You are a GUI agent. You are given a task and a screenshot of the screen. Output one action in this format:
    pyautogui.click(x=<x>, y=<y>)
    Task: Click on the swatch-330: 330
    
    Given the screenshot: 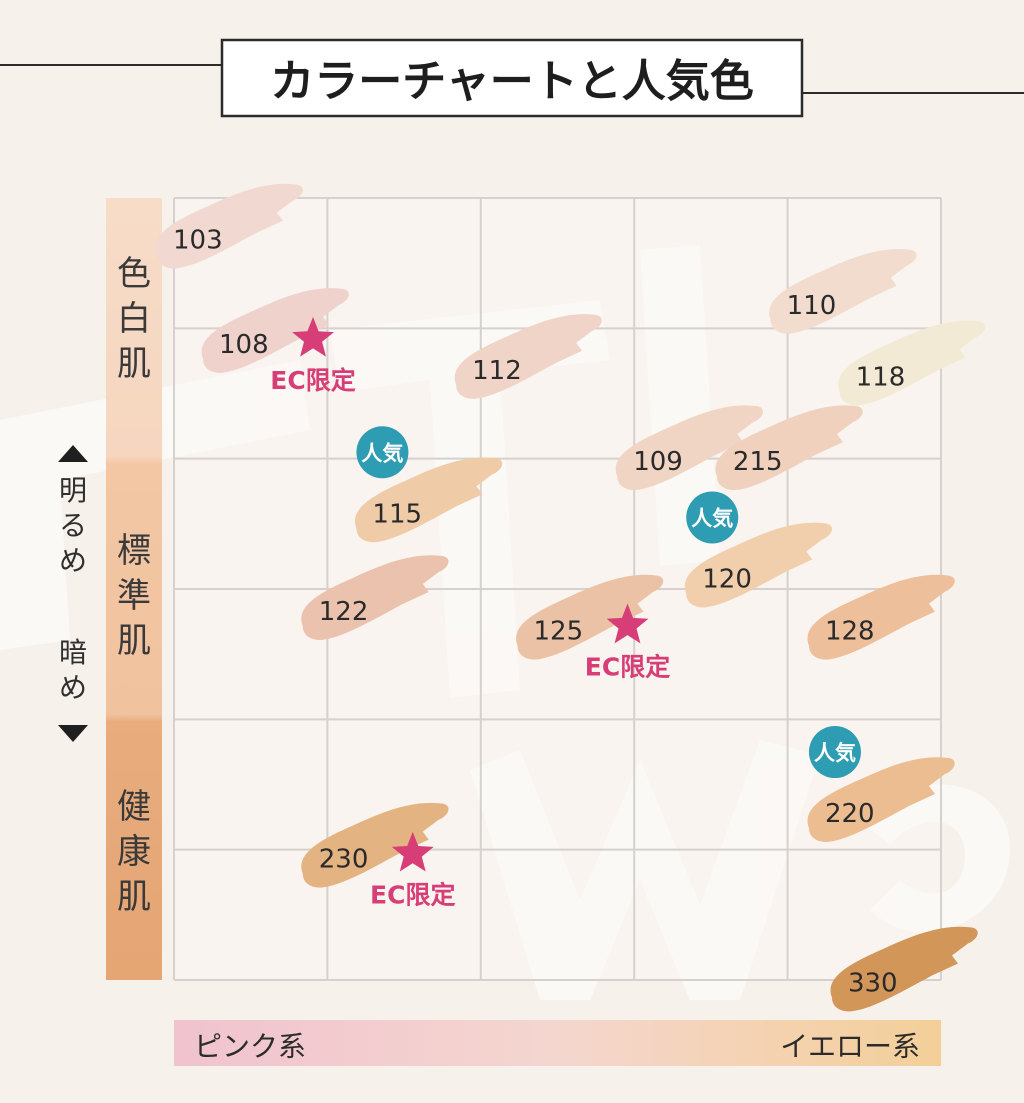 What is the action you would take?
    pyautogui.click(x=904, y=969)
    